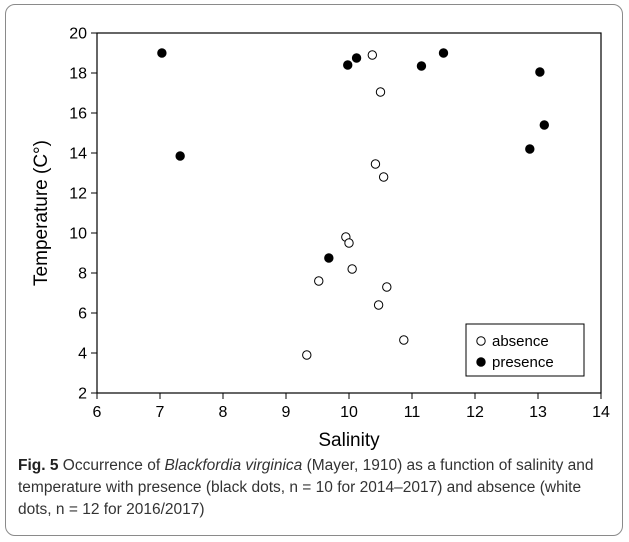  I want to click on caption-species-name: Blackfordia virginica, so click(233, 465).